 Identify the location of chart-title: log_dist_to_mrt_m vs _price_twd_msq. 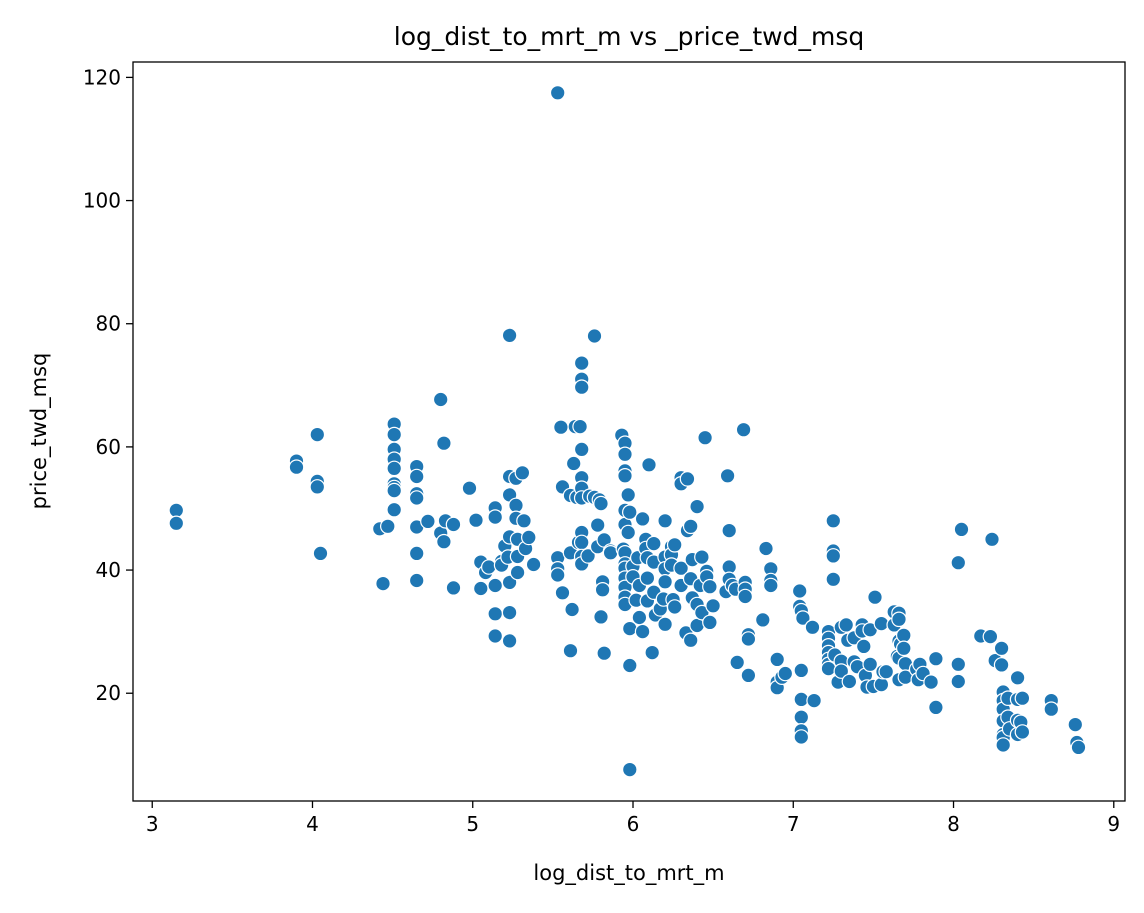
(629, 36).